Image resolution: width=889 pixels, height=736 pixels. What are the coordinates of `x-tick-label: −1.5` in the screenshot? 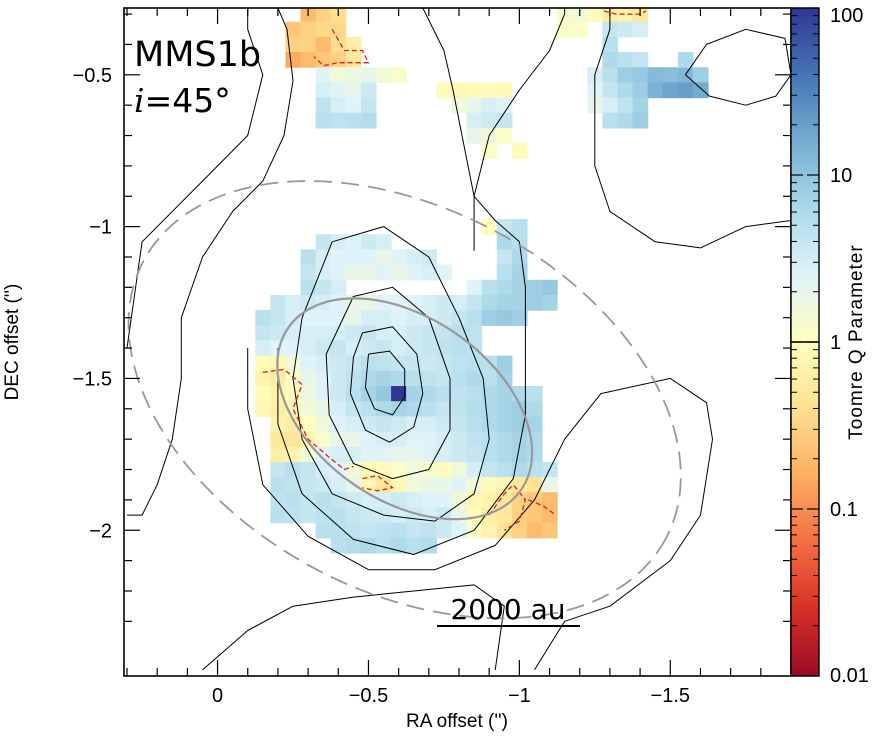 It's located at (670, 696).